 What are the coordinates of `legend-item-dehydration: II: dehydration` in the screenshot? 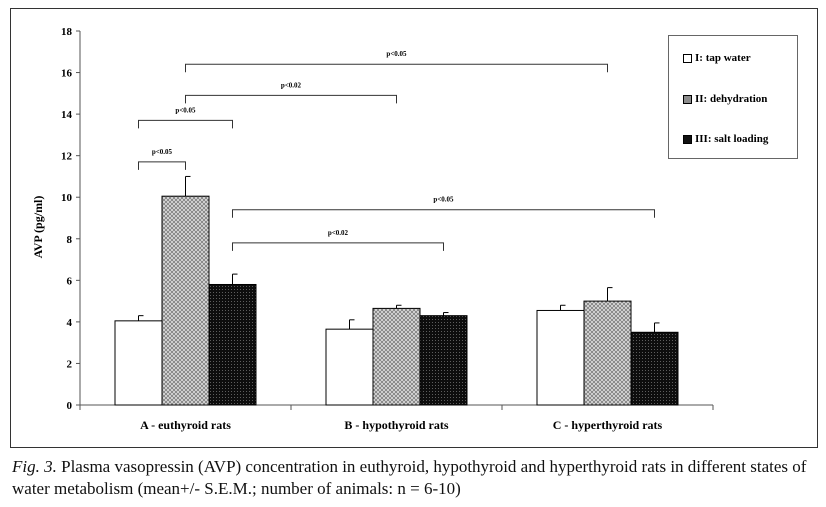 It's located at (725, 99).